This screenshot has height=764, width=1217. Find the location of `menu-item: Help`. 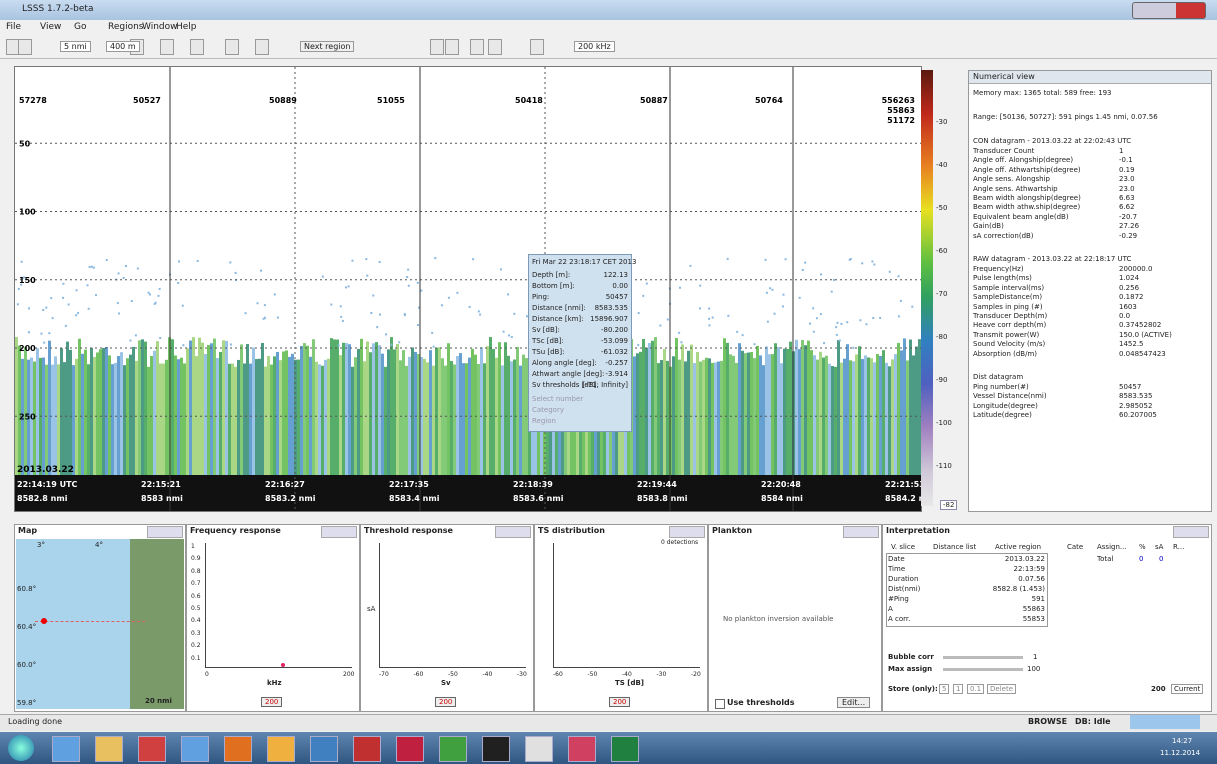

menu-item: Help is located at coordinates (186, 27).